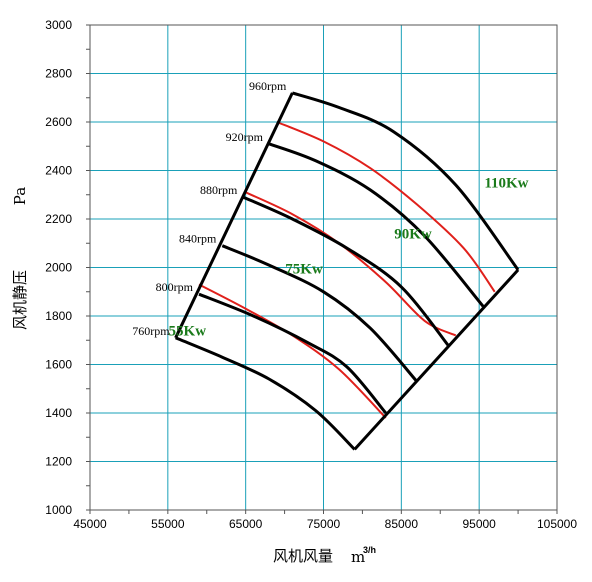 The width and height of the screenshot is (592, 582). Describe the element at coordinates (20, 196) in the screenshot. I see `y-axis-unit: Pa` at that location.